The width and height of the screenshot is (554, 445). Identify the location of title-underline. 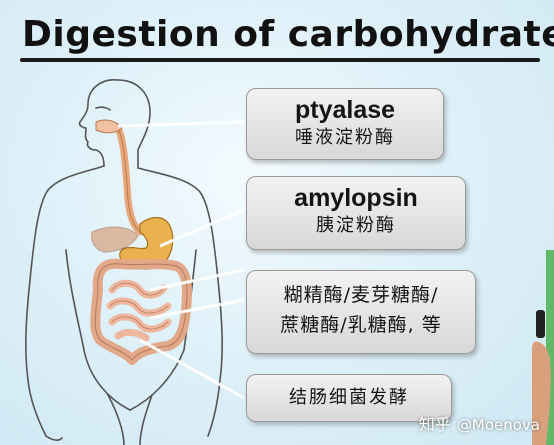
(280, 60).